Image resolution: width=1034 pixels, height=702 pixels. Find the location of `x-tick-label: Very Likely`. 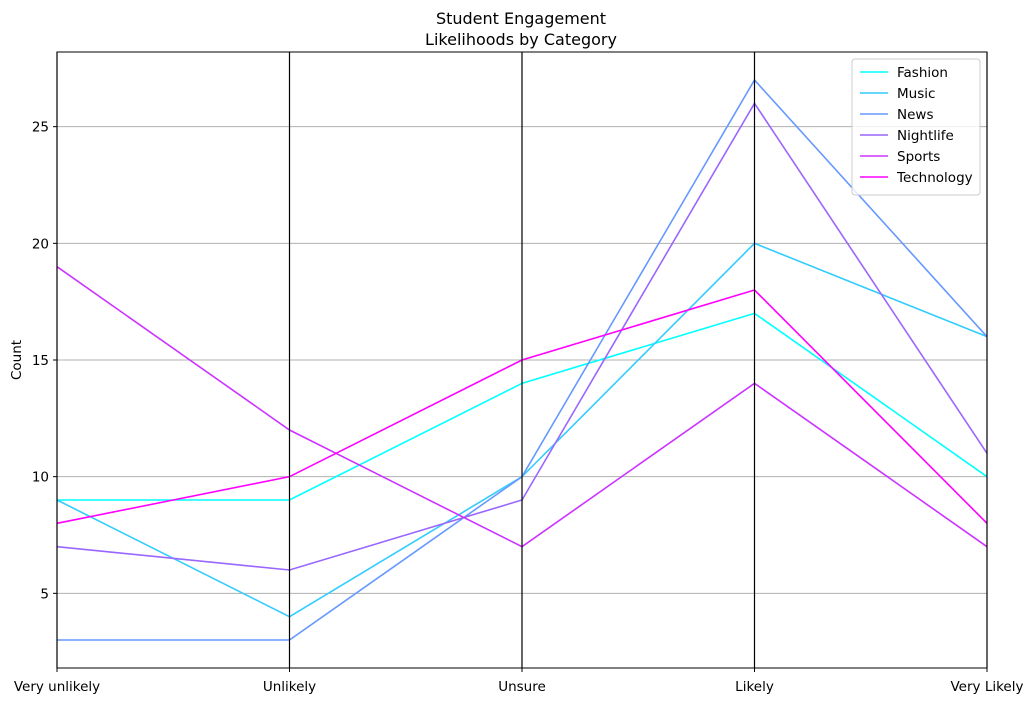

x-tick-label: Very Likely is located at coordinates (987, 687).